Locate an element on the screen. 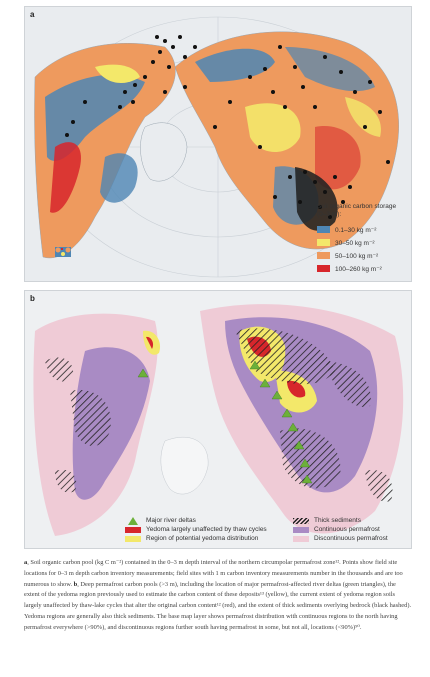 This screenshot has height=677, width=430. legend-item: Continuous permafrost is located at coordinates (340, 529).